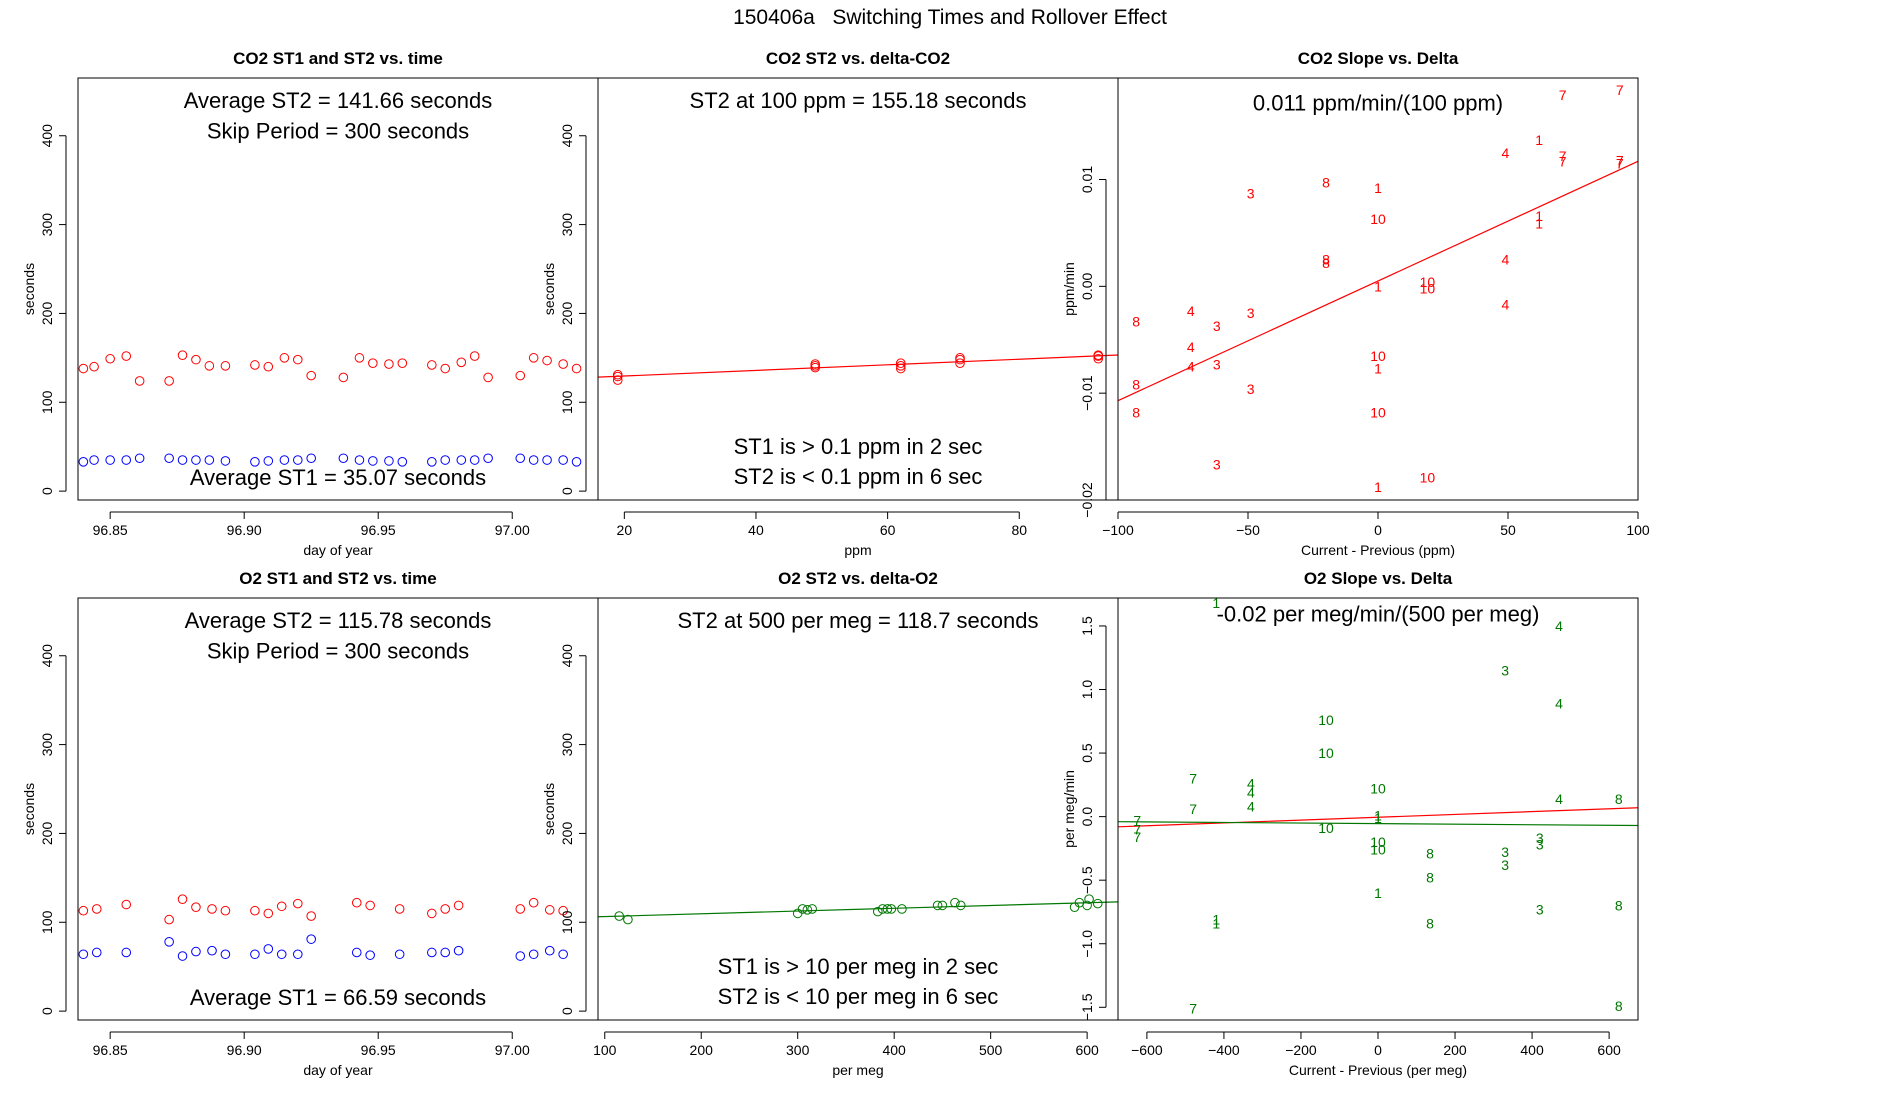  I want to click on x-tick-label: 50, so click(1508, 530).